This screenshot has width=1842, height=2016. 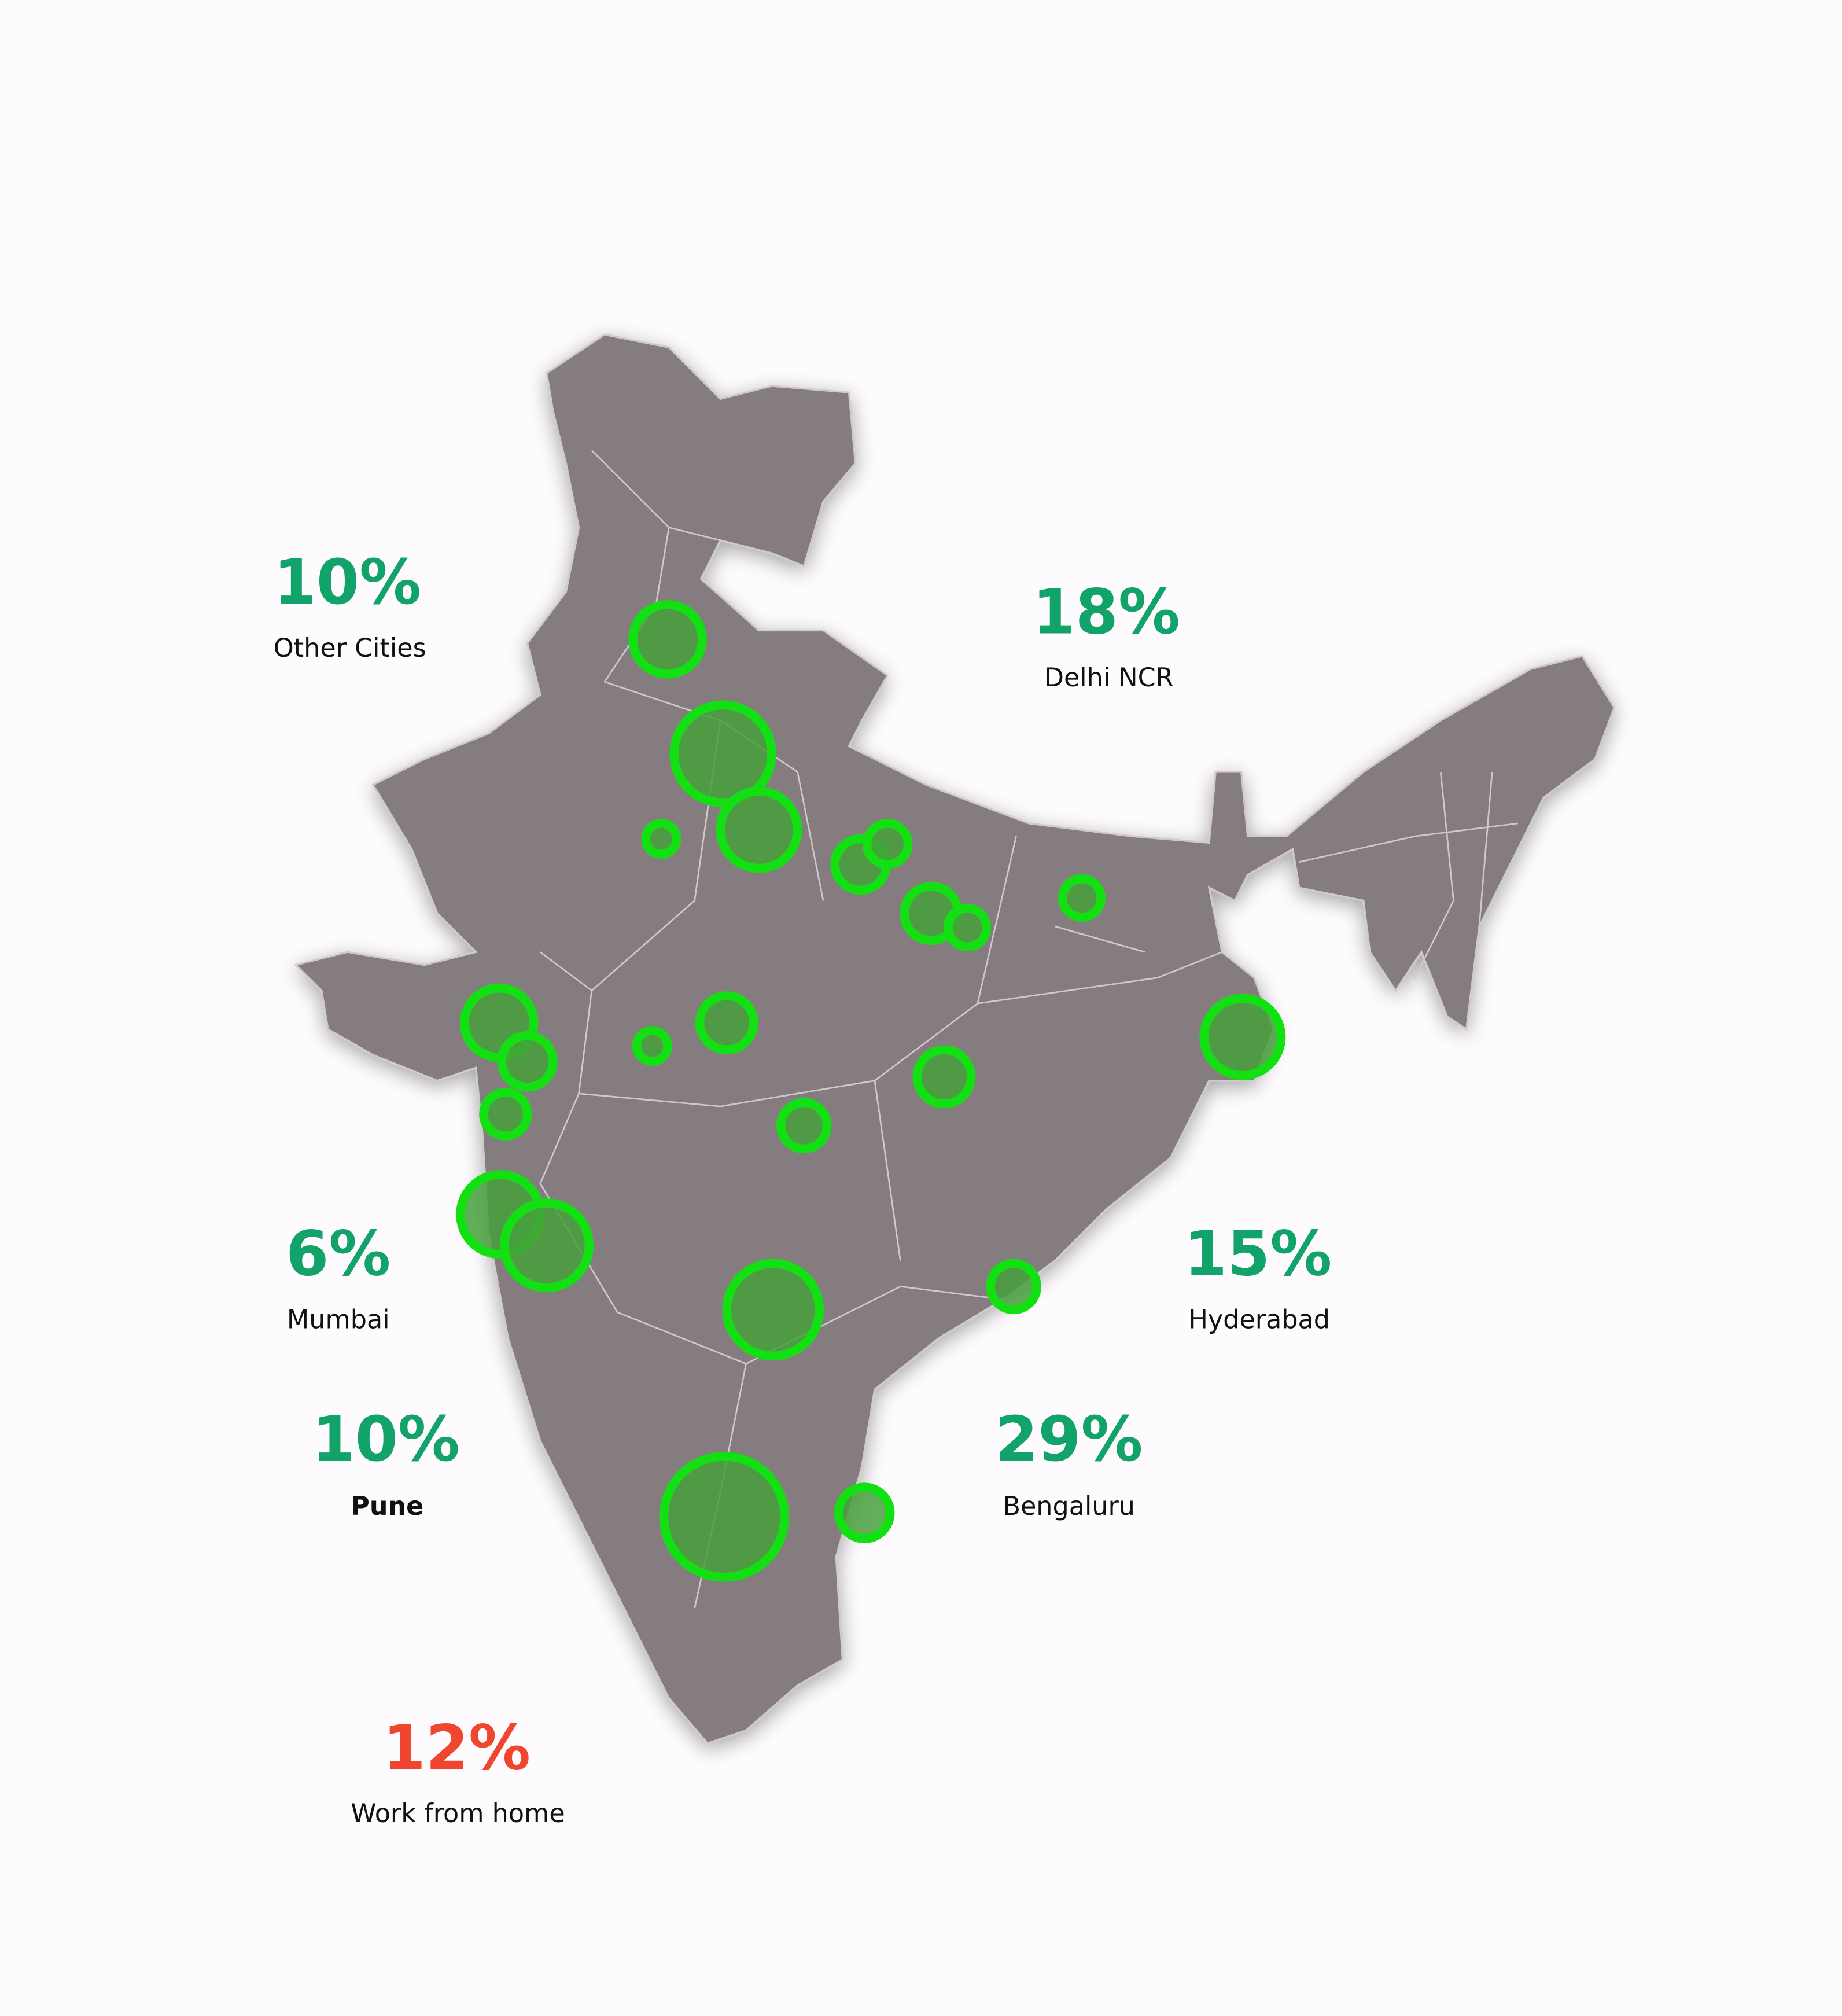 What do you see at coordinates (339, 1319) in the screenshot?
I see `stat-label: Mumbai` at bounding box center [339, 1319].